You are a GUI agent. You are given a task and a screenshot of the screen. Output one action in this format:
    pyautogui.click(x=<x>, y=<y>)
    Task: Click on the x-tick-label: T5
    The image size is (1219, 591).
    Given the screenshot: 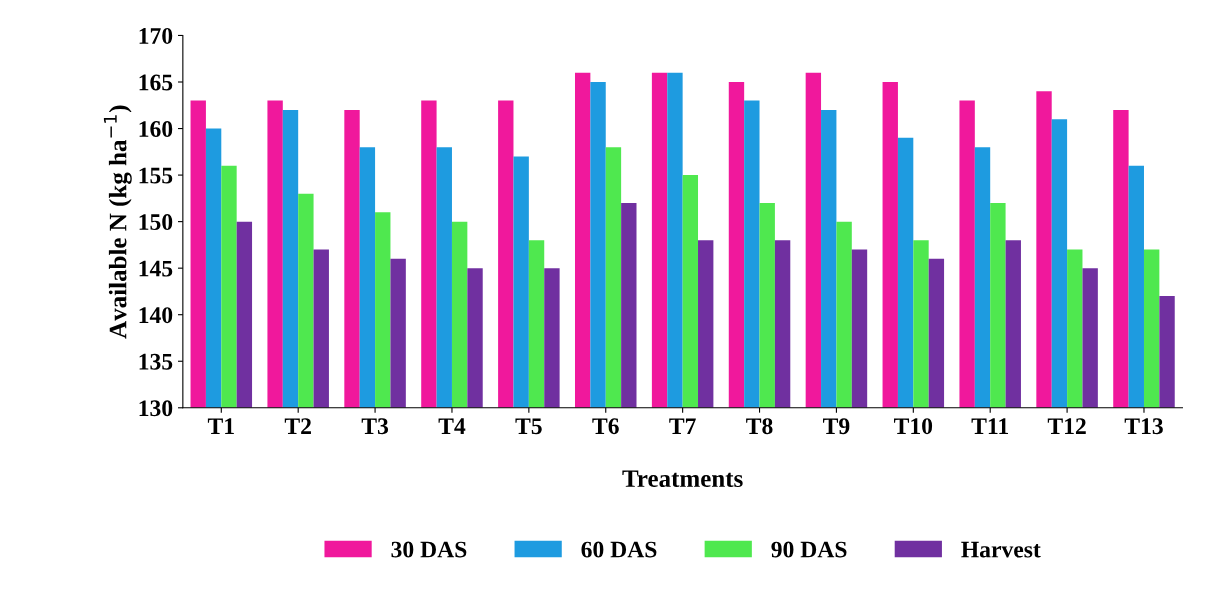 What is the action you would take?
    pyautogui.click(x=528, y=426)
    